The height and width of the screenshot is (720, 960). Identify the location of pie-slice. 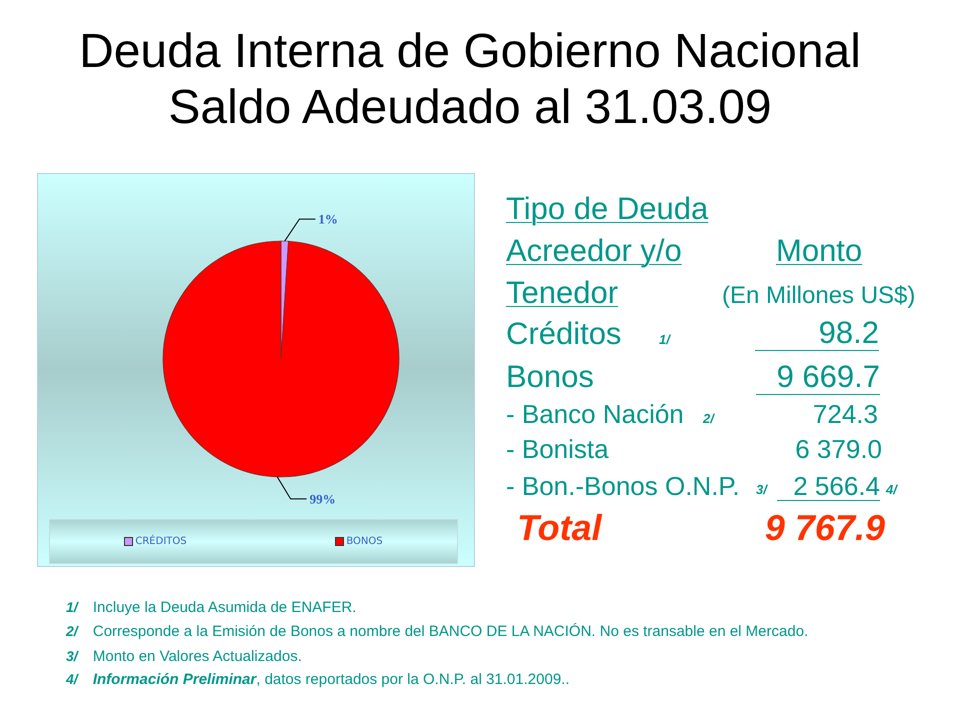
(281, 359).